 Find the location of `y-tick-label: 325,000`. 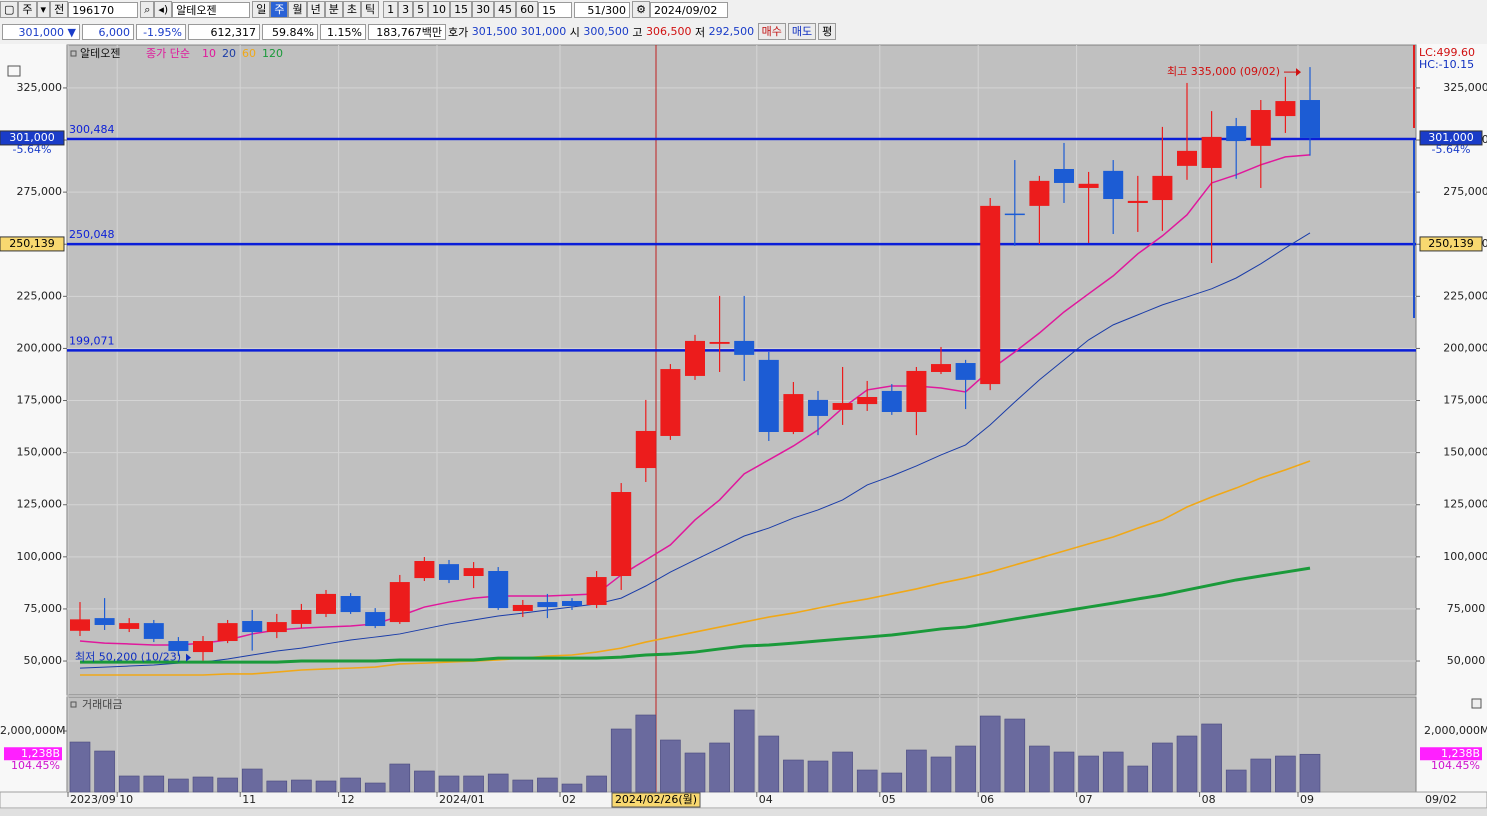

y-tick-label: 325,000 is located at coordinates (40, 87).